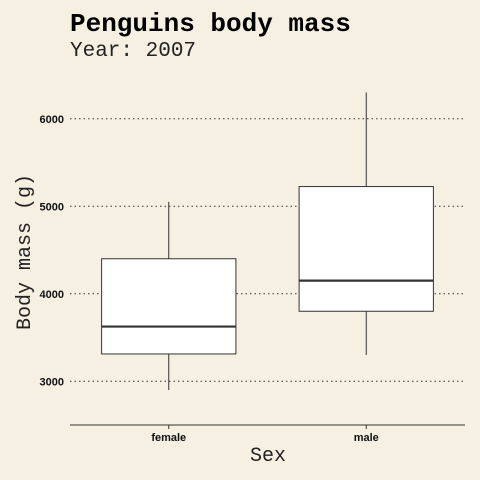 This screenshot has height=480, width=480. I want to click on y-tick-label-4000: 4000, so click(52, 295).